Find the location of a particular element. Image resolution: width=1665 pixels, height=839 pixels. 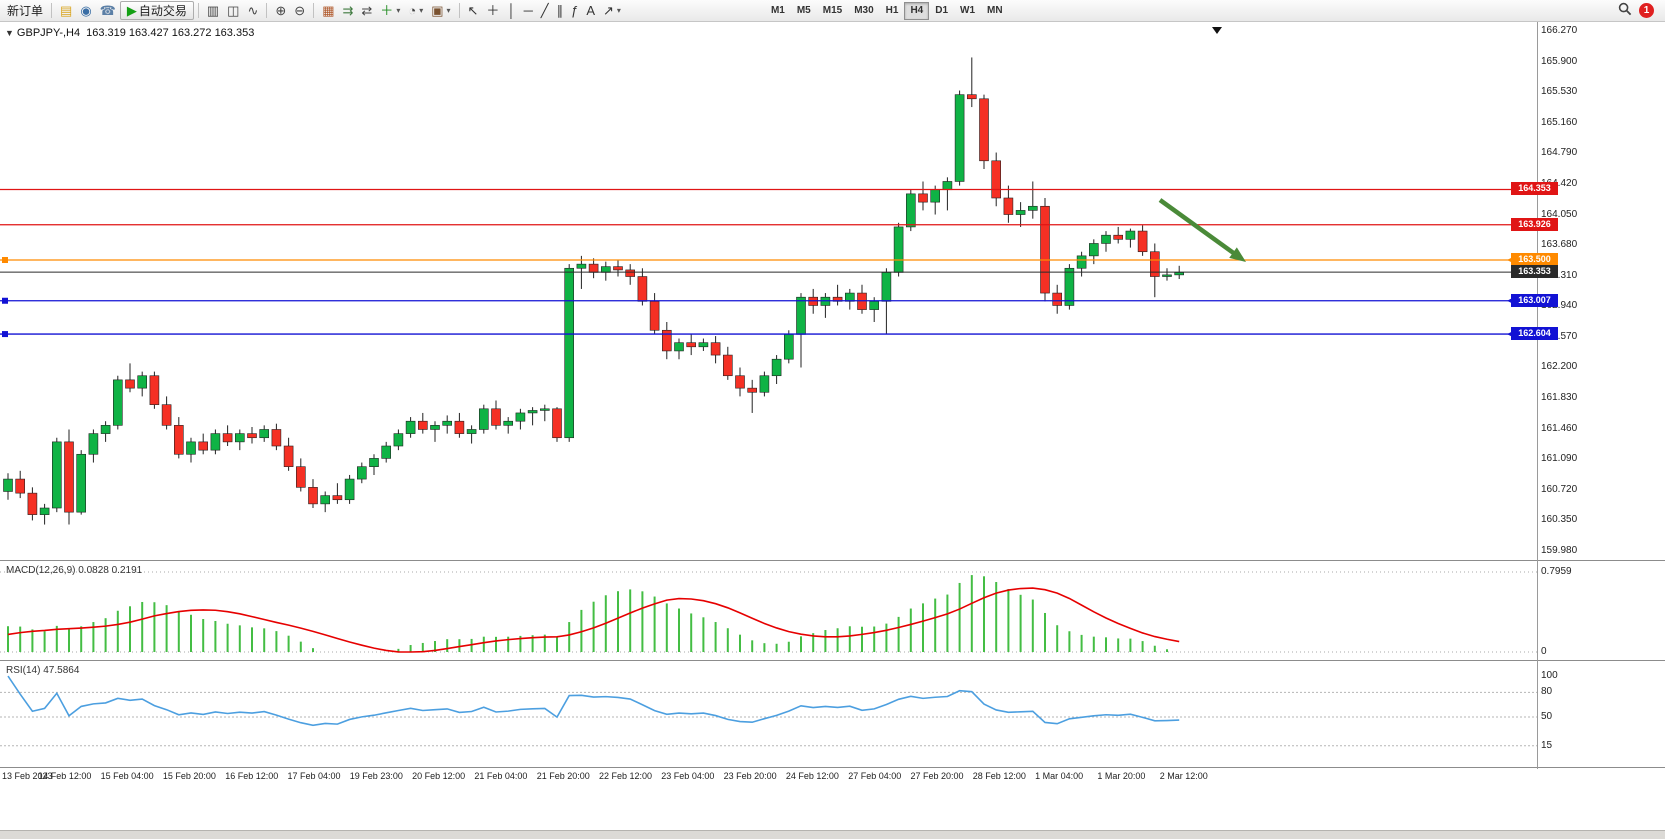

candlestick-chart-button: ◫ is located at coordinates (233, 10).